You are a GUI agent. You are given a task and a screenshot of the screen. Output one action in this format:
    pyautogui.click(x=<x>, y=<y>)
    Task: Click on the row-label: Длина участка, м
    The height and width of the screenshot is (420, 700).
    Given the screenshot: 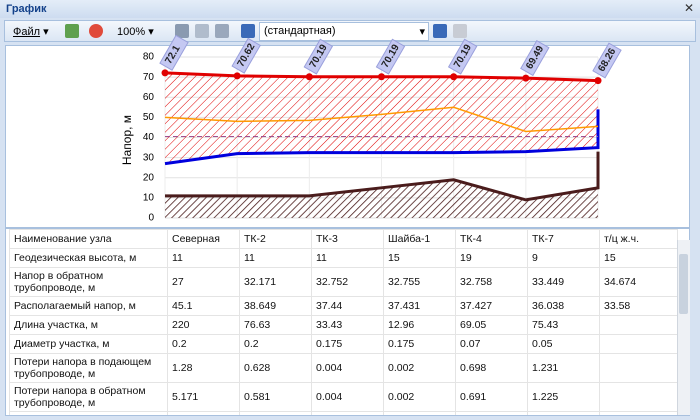 What is the action you would take?
    pyautogui.click(x=89, y=325)
    